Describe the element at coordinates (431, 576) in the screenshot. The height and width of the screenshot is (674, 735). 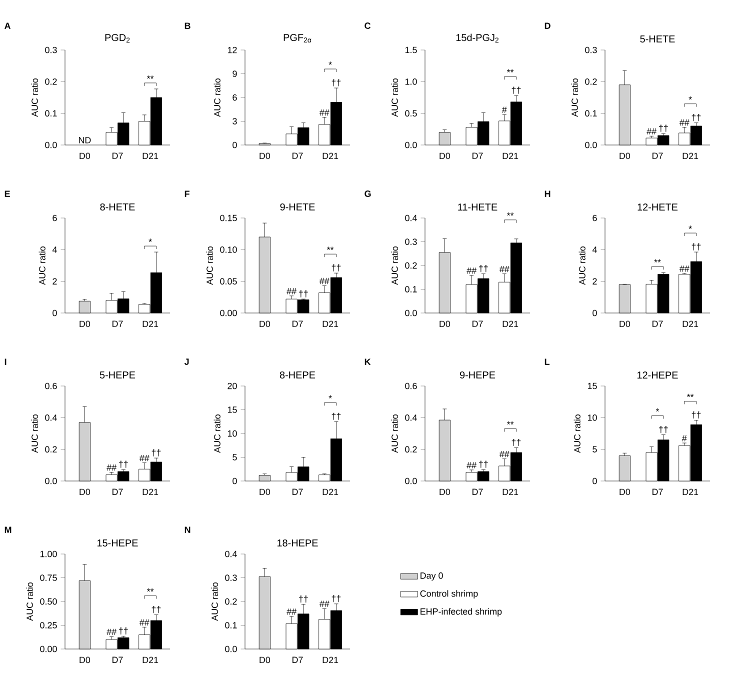
I see `legend-label: Day 0` at that location.